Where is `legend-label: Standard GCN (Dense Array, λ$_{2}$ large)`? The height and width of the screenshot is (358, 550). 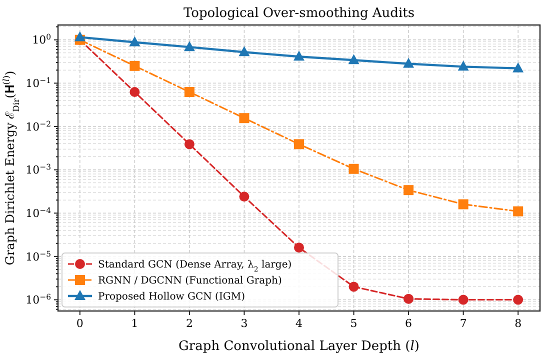 legend-label: Standard GCN (Dense Array, λ$_{2}$ large) is located at coordinates (195, 267).